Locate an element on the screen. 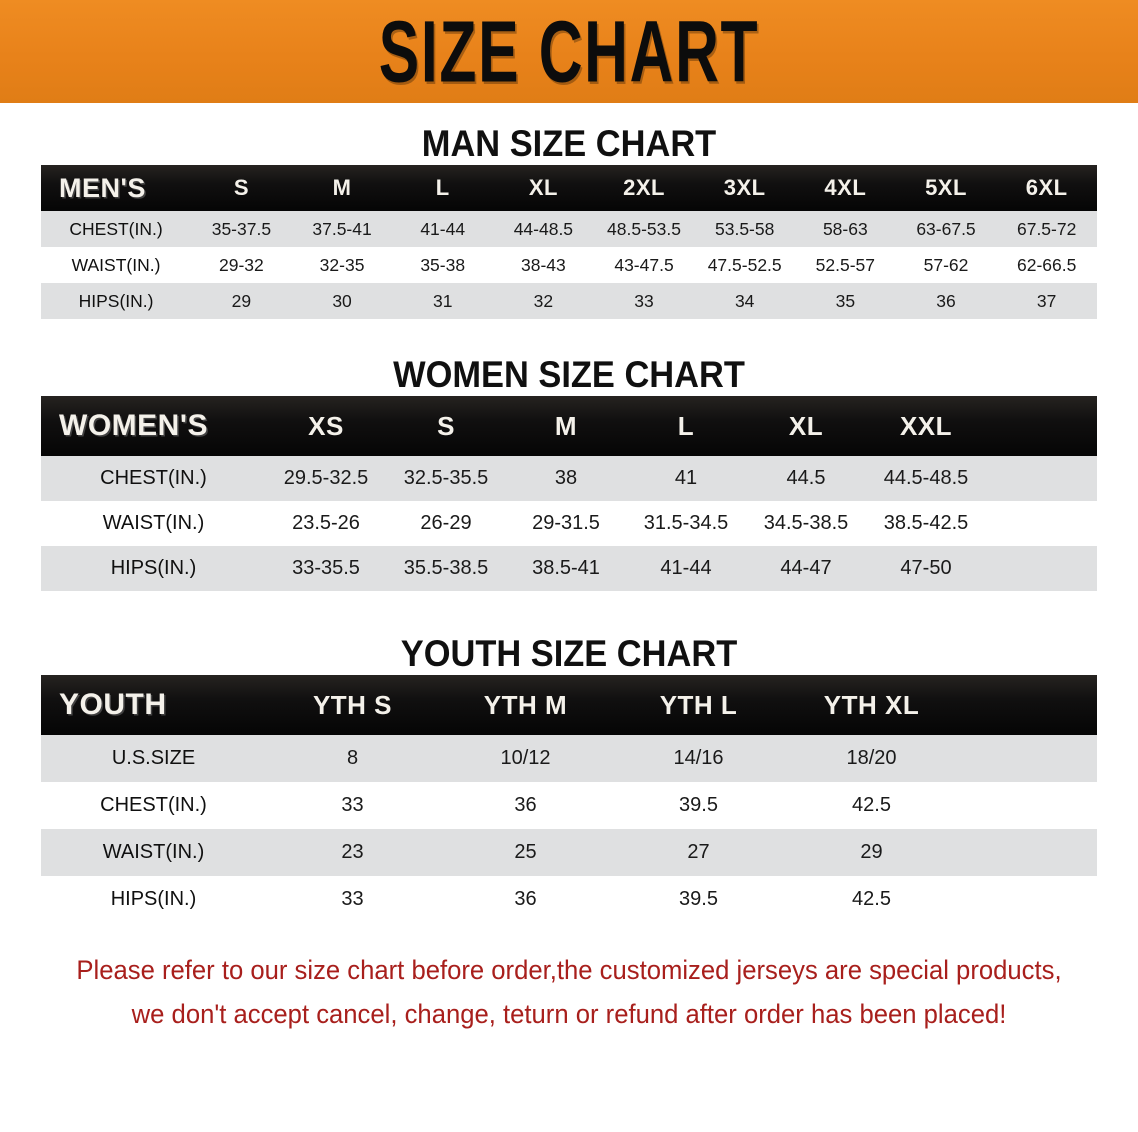 This screenshot has height=1132, width=1138. table-cell: 57-62 is located at coordinates (946, 265).